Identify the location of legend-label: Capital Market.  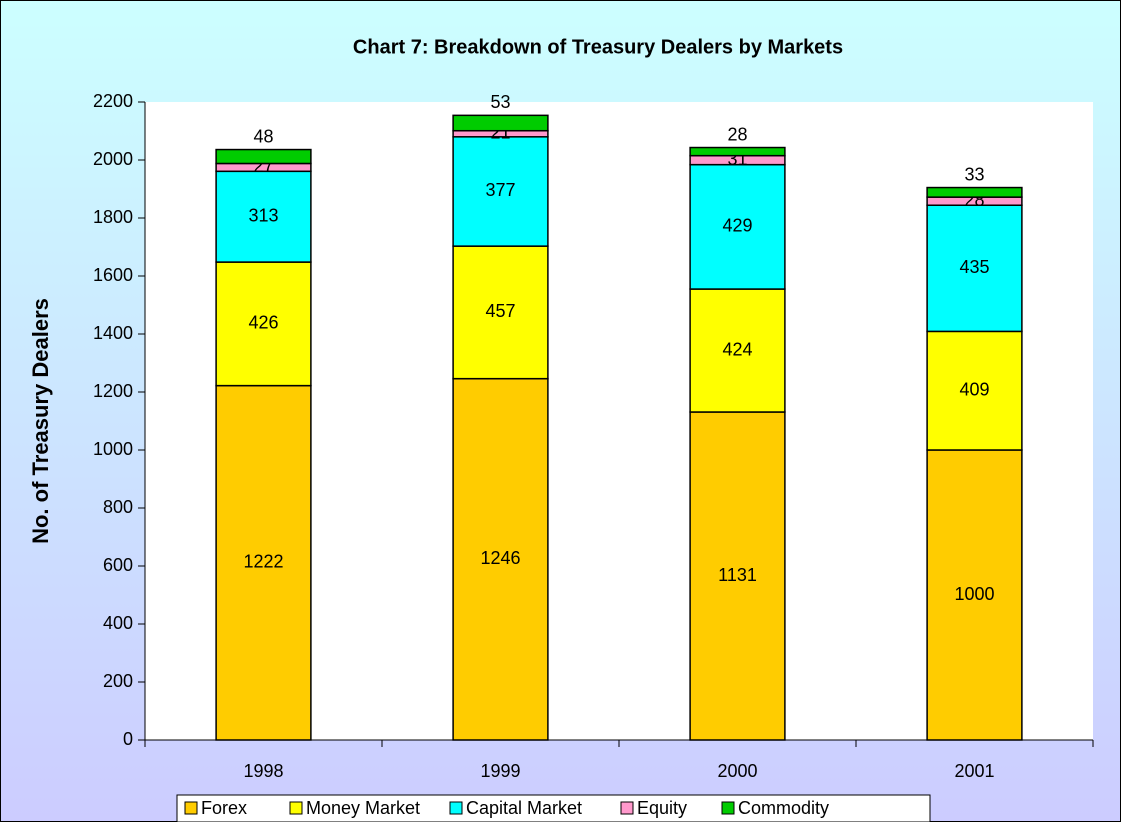
(524, 808).